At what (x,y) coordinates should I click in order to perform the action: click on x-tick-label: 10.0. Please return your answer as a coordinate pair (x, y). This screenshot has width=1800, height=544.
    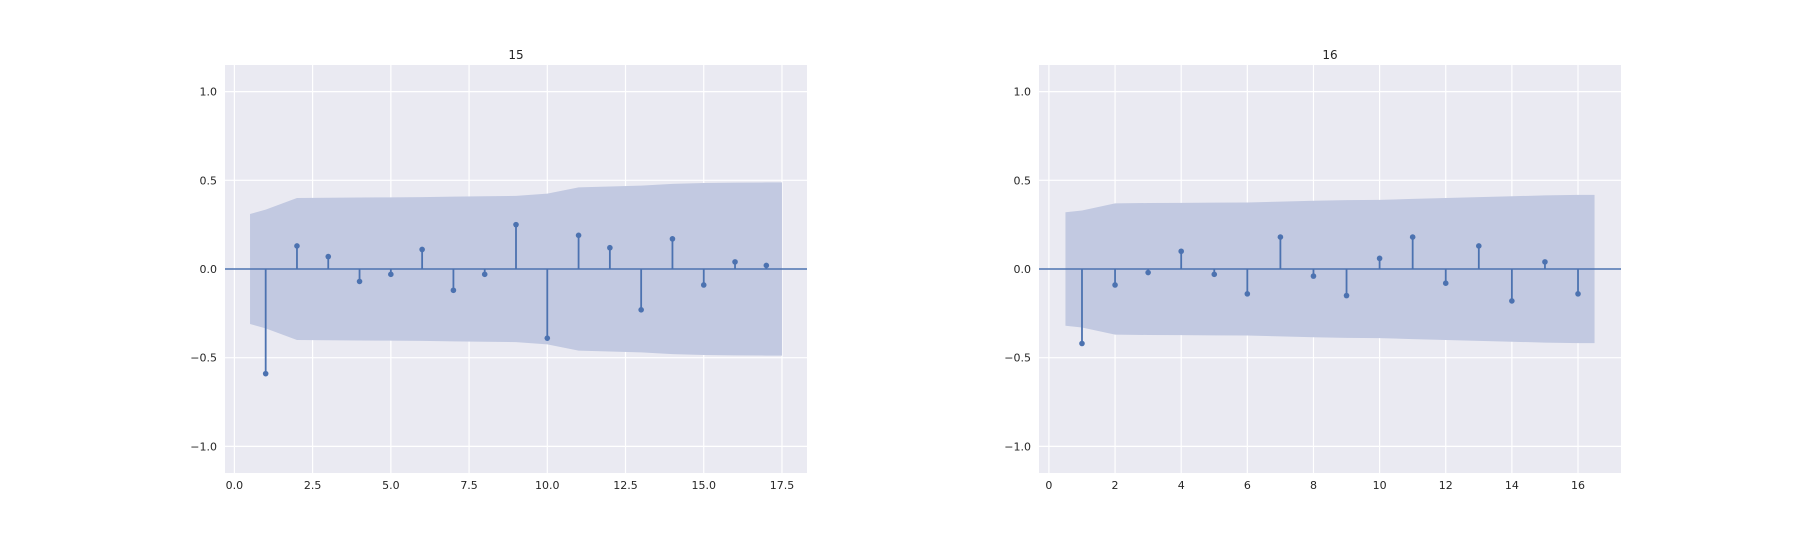
    Looking at the image, I should click on (547, 485).